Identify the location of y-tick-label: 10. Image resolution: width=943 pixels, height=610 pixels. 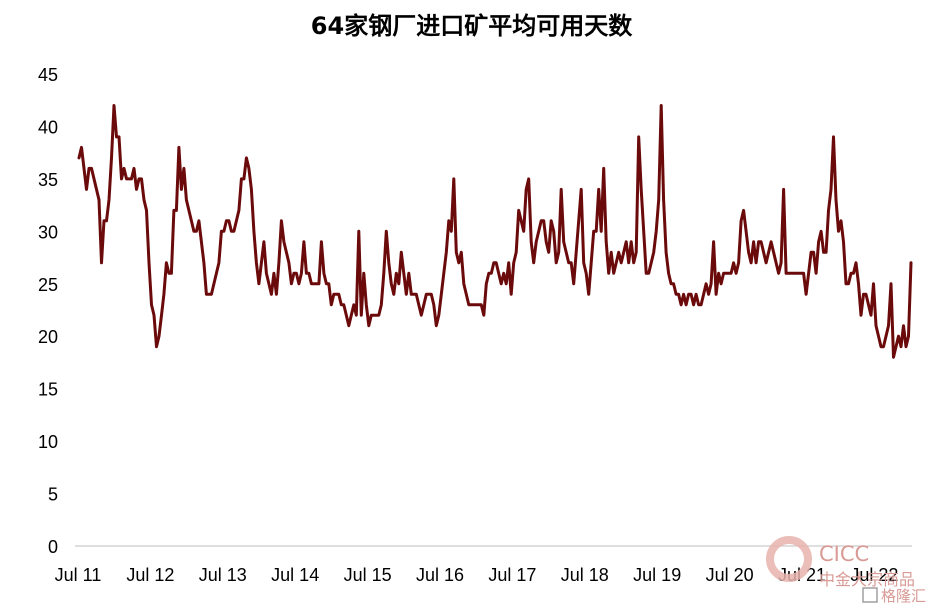
(48, 442).